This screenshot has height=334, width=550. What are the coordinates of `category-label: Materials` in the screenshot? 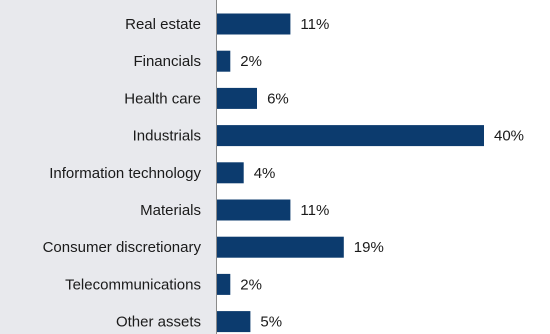 It's located at (170, 210).